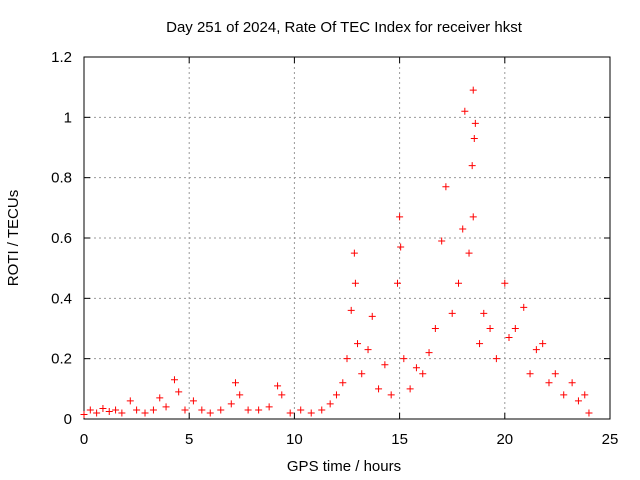  What do you see at coordinates (68, 117) in the screenshot?
I see `y-tick-label: 1` at bounding box center [68, 117].